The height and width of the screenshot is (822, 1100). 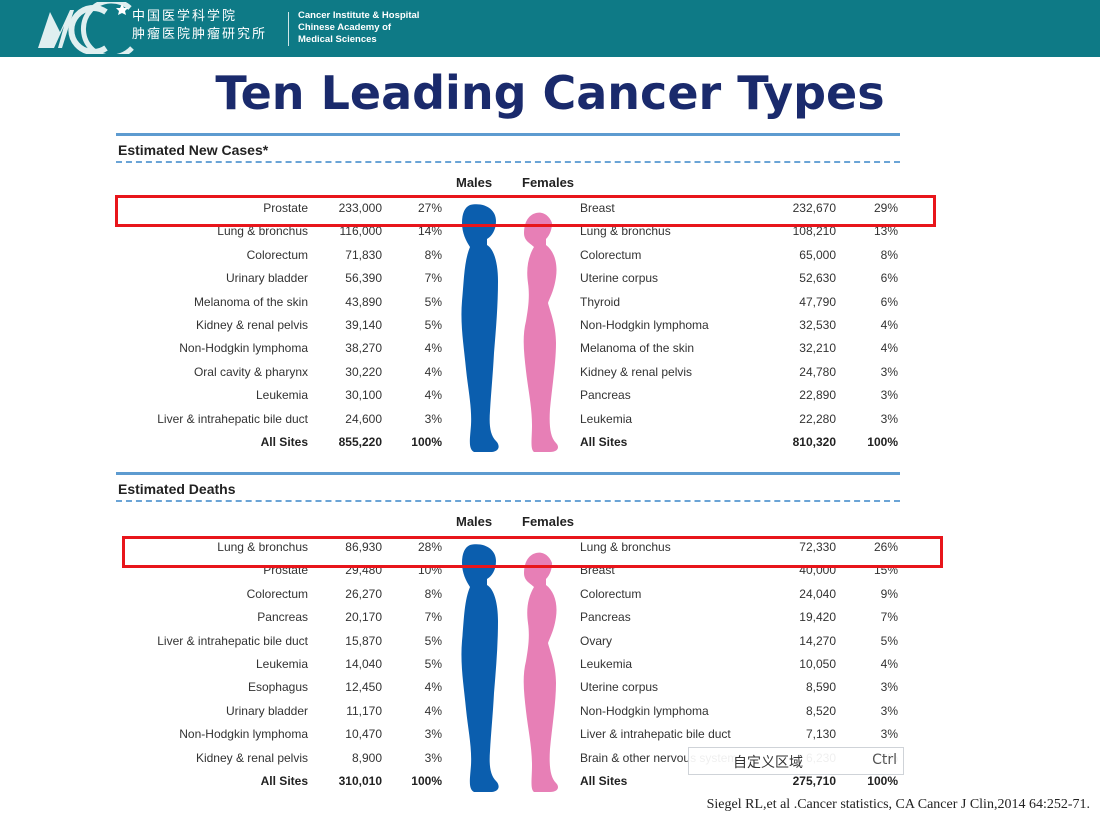 I want to click on custom-region-popup: 自定义区域 Ctrl, so click(x=796, y=761).